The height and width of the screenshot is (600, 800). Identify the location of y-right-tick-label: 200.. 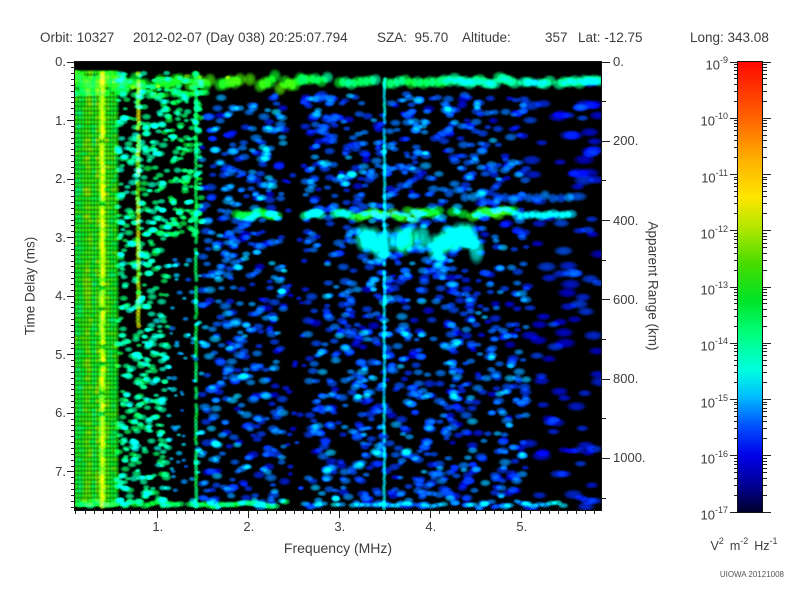
(626, 141).